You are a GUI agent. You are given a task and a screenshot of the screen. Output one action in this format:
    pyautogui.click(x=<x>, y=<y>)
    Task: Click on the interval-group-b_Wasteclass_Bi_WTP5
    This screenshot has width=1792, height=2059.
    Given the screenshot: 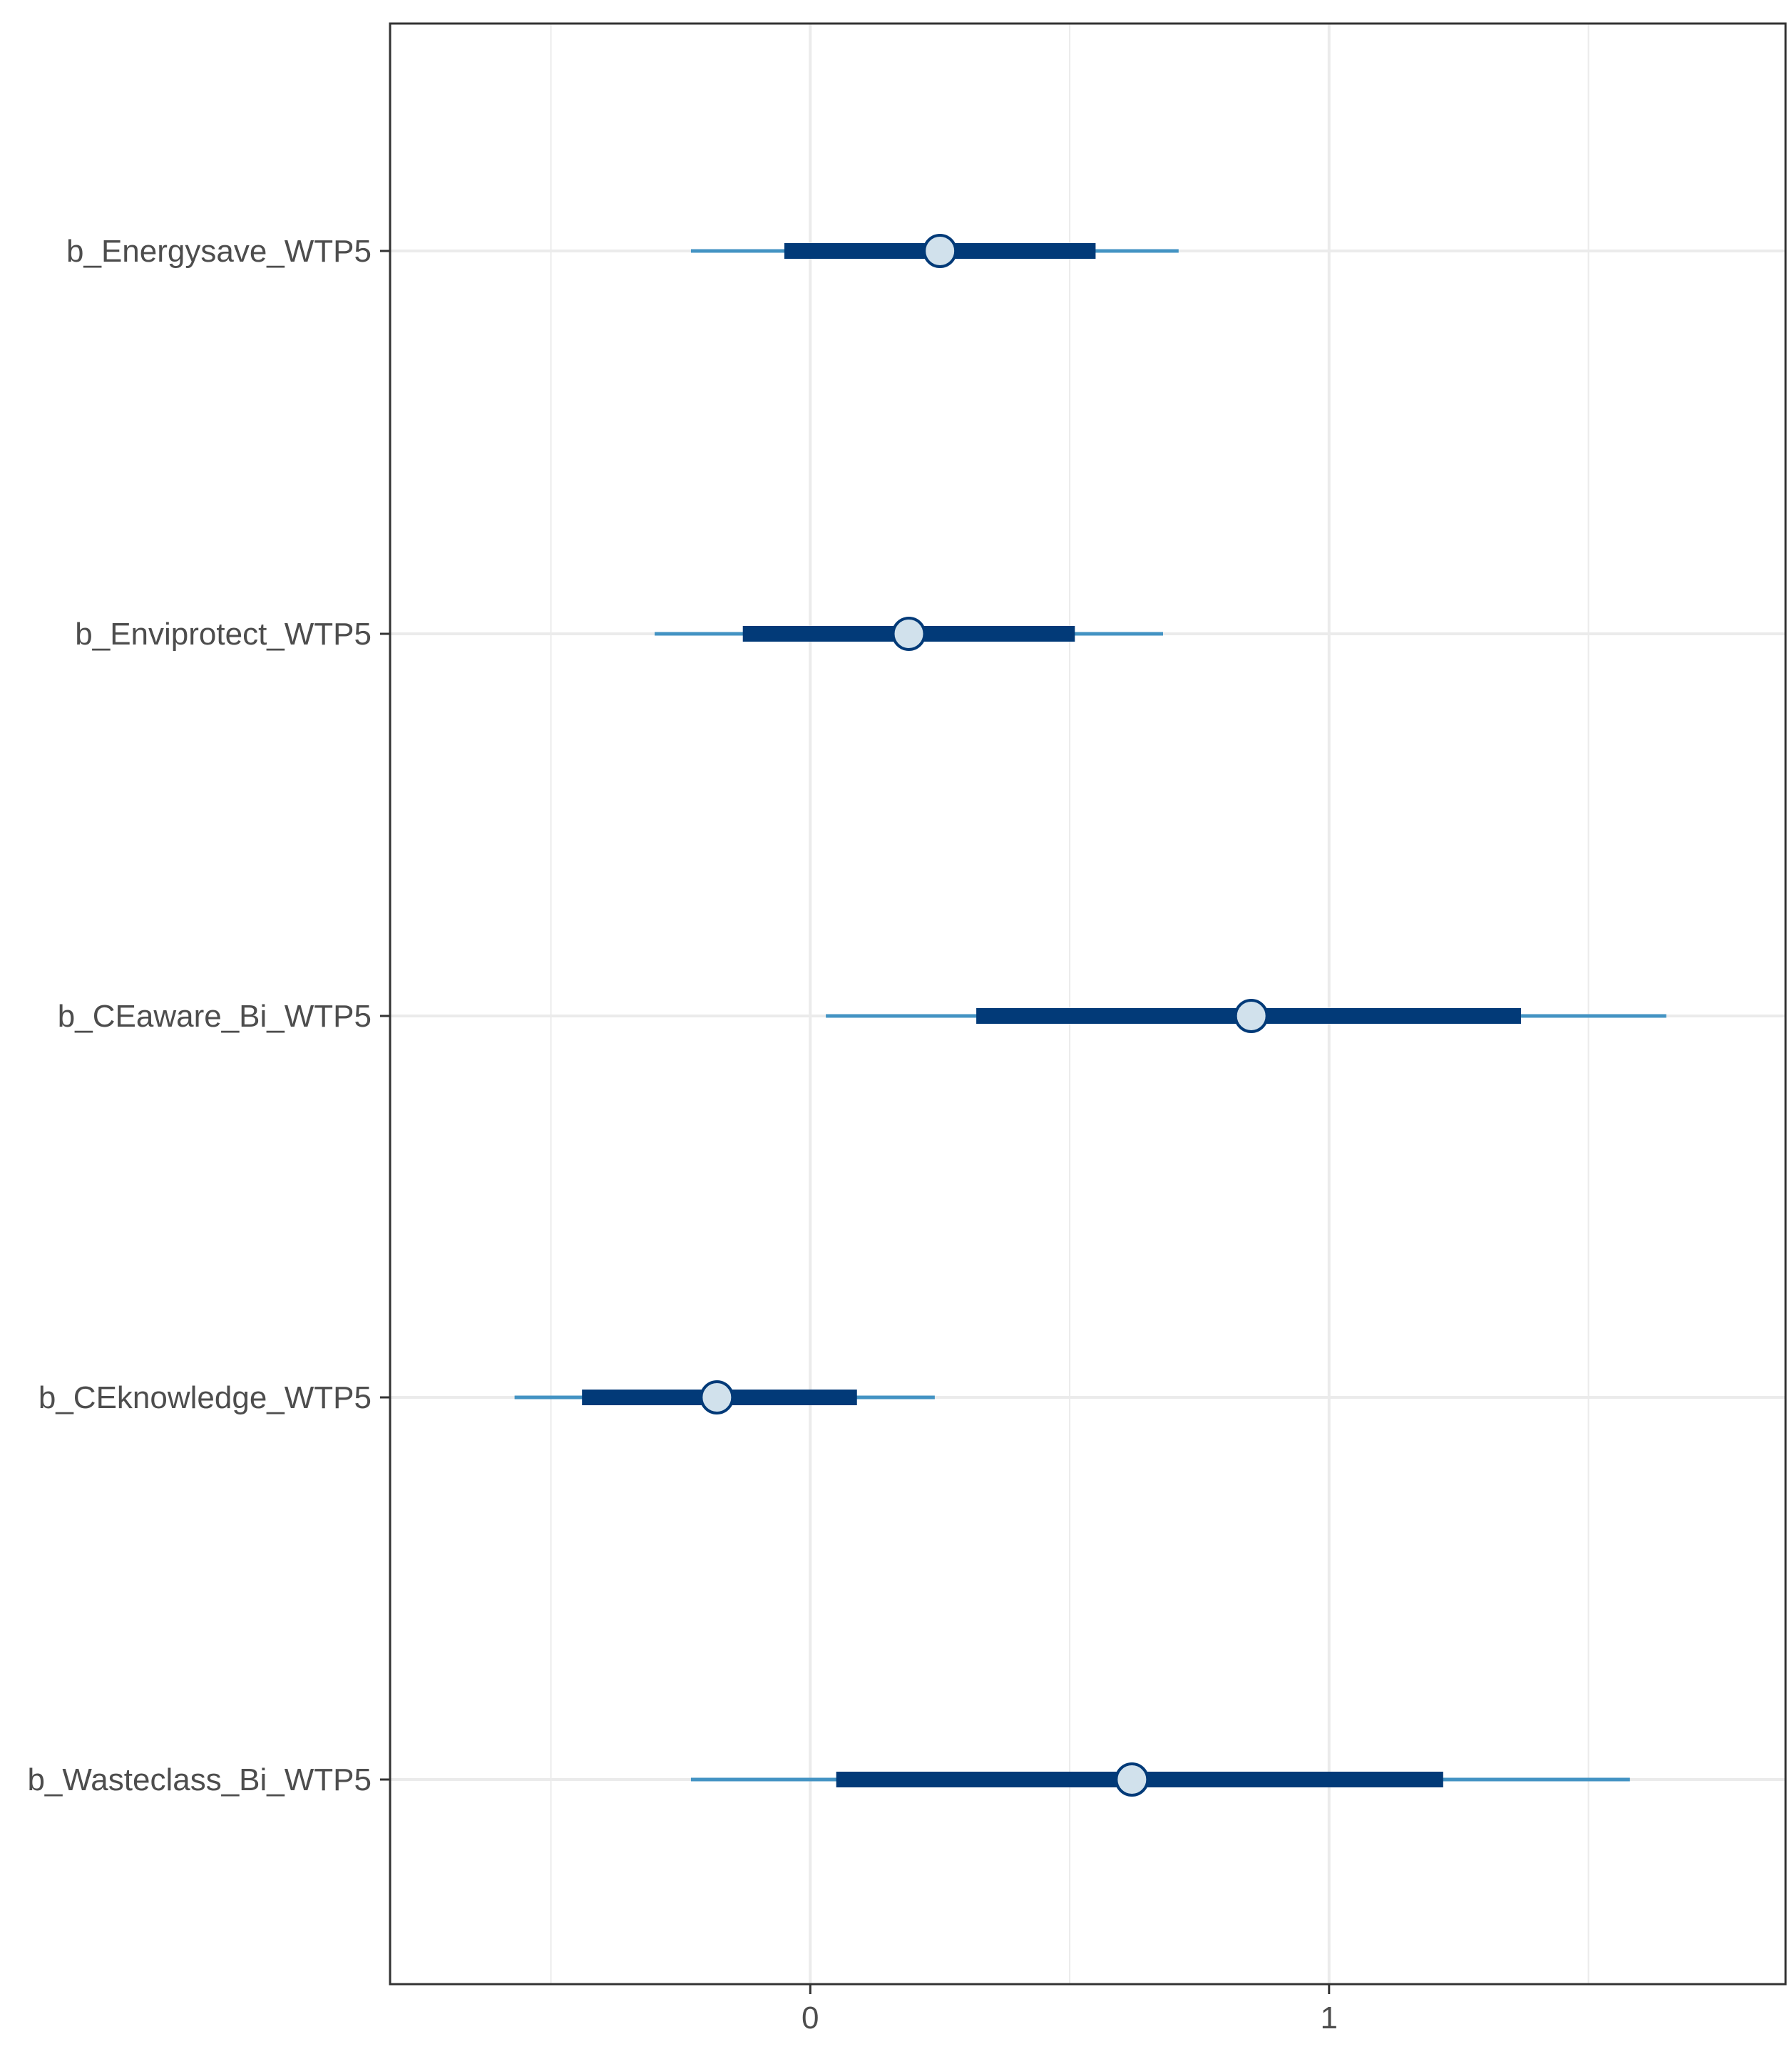 What is the action you would take?
    pyautogui.click(x=1160, y=1779)
    